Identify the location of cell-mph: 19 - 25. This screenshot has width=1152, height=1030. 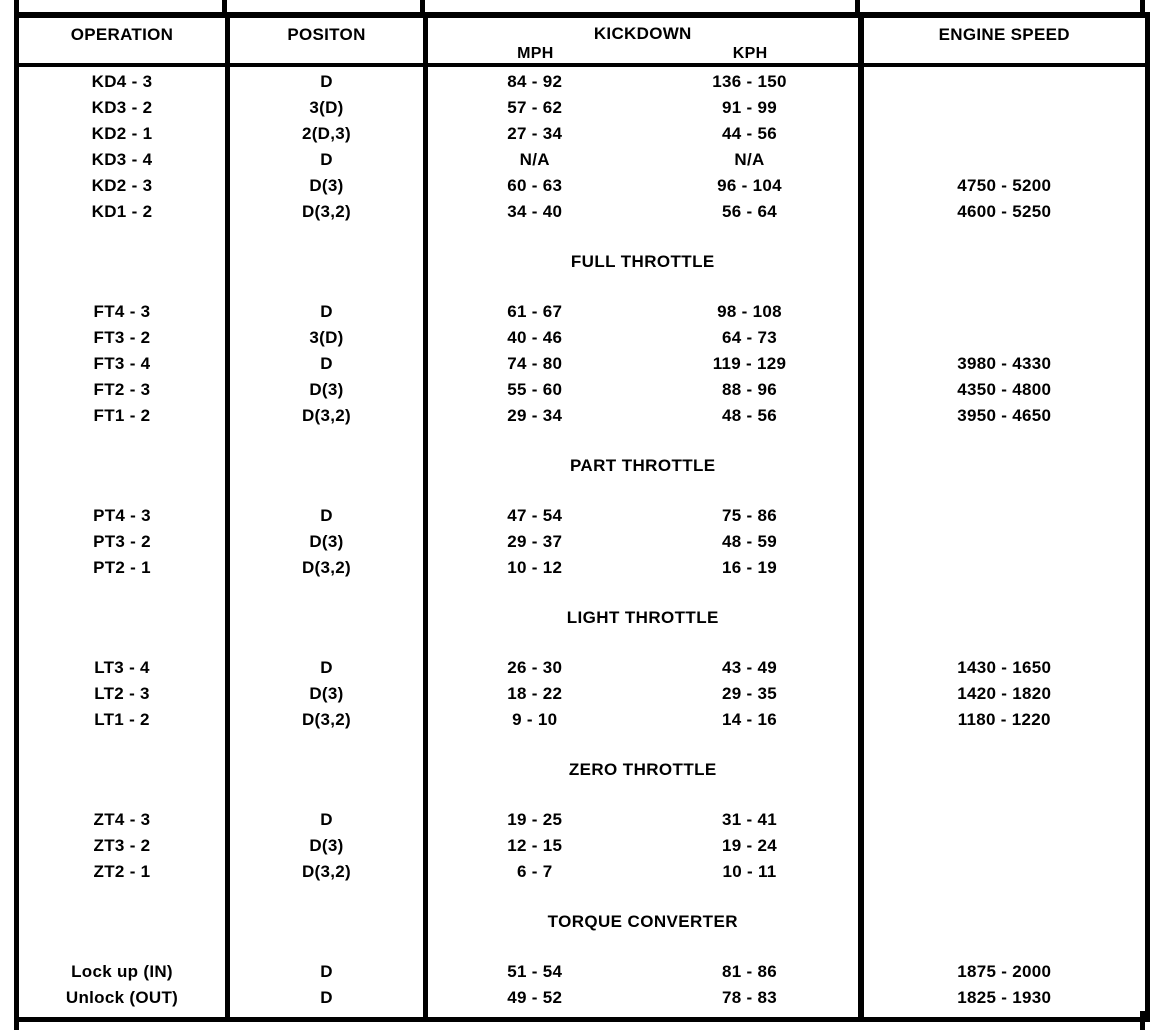
(535, 819).